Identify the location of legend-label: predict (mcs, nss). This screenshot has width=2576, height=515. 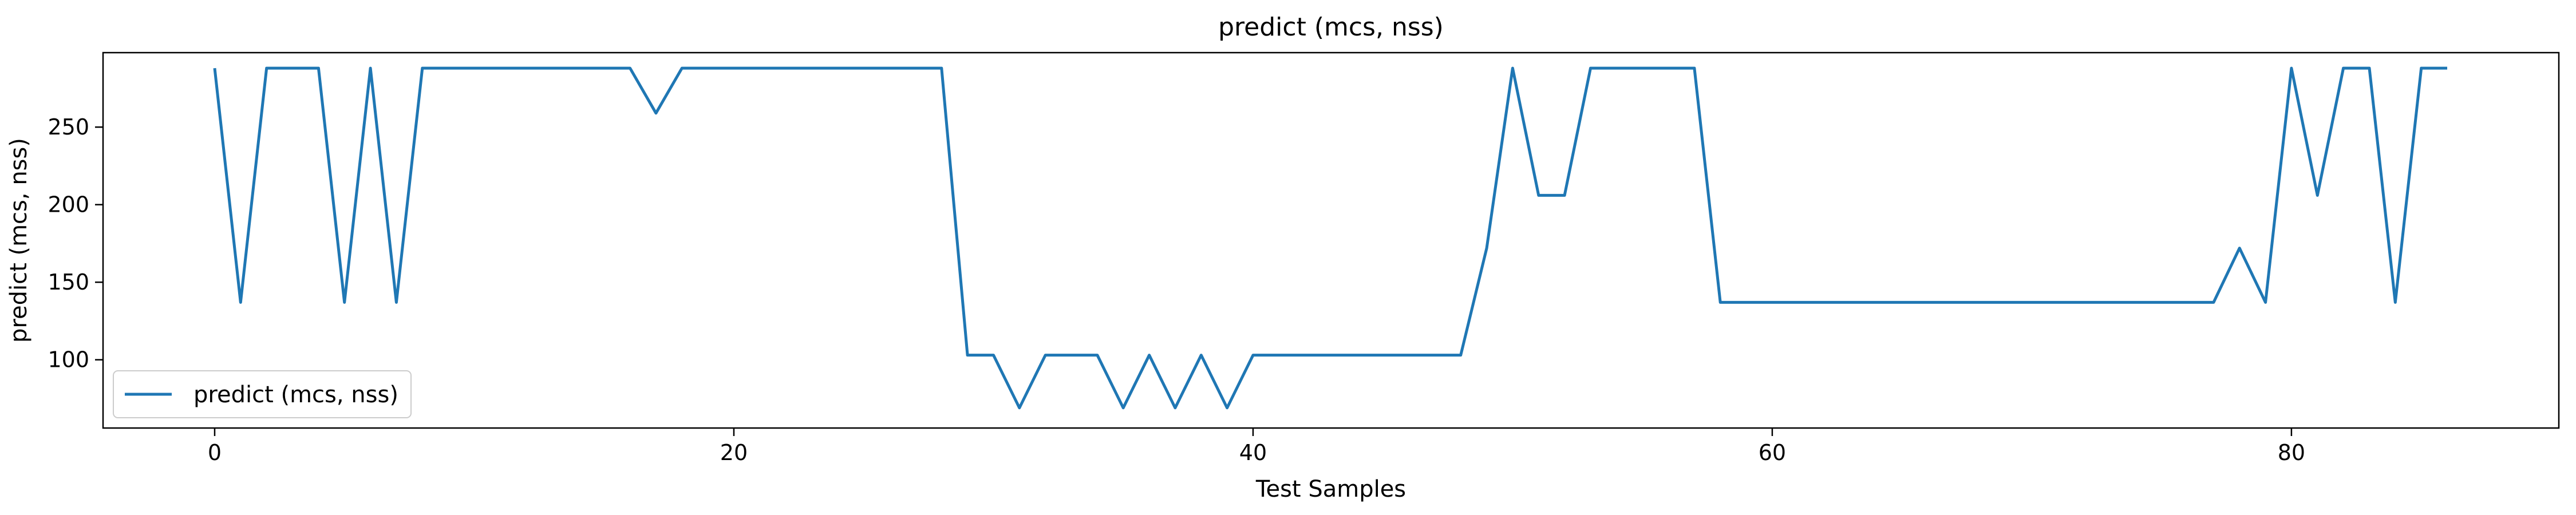
(295, 395).